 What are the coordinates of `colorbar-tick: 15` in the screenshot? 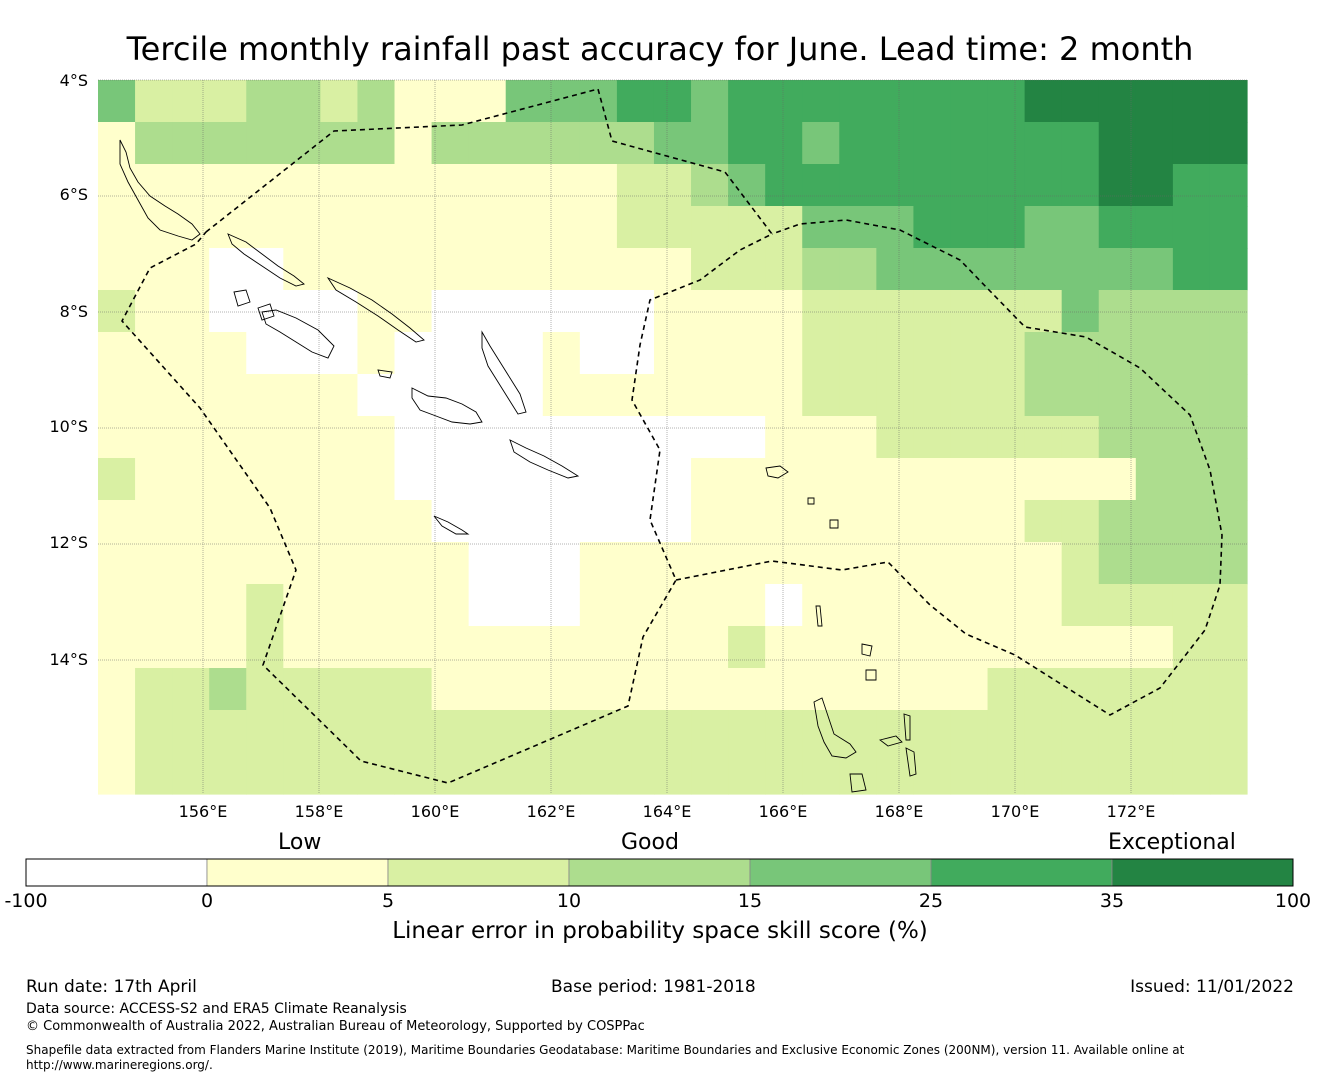 It's located at (750, 901).